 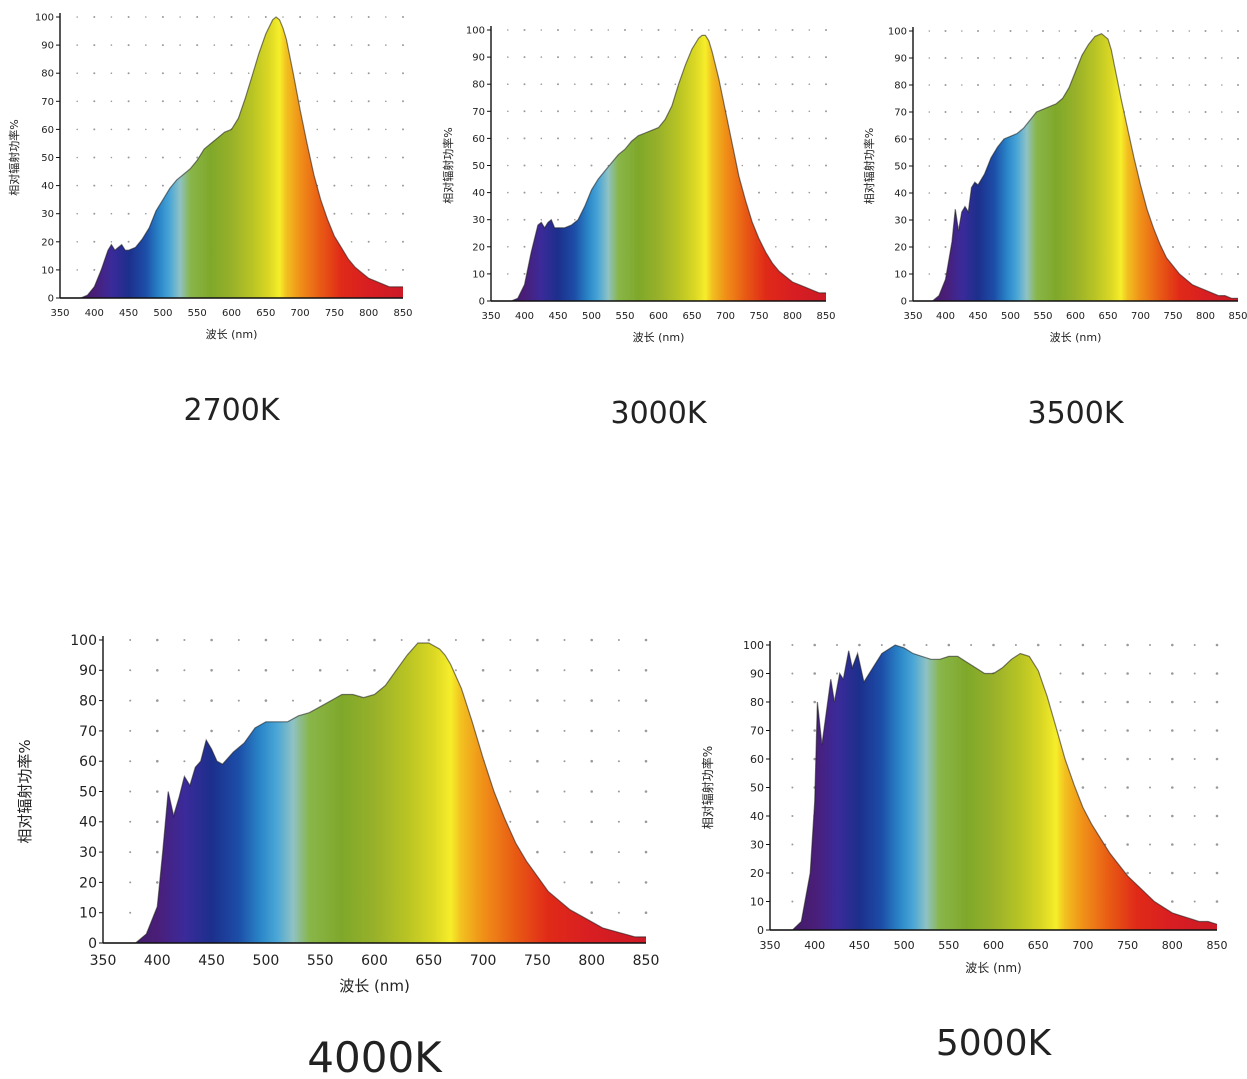 I want to click on x-tick-label: 650, so click(x=691, y=316).